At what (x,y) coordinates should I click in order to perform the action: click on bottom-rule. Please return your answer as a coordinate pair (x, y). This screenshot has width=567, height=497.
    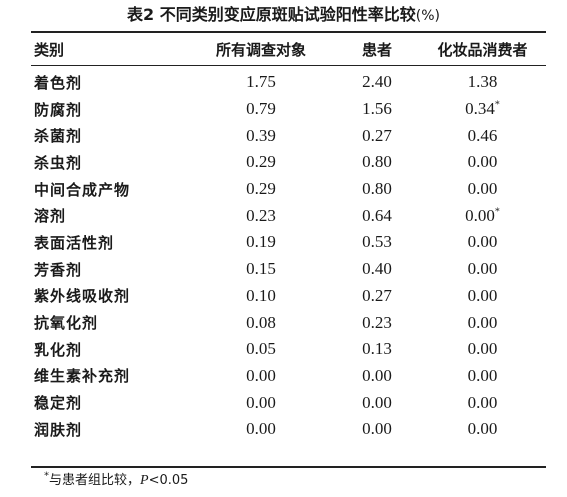
    Looking at the image, I should click on (288, 467).